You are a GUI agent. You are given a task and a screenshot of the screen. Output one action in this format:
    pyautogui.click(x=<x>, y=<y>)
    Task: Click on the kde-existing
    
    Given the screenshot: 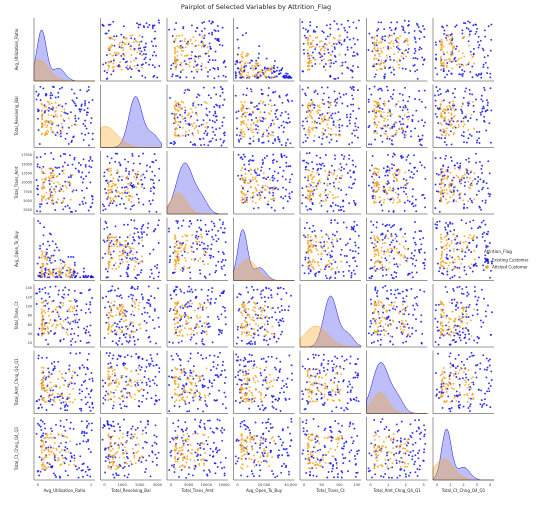 What is the action you would take?
    pyautogui.click(x=197, y=188)
    